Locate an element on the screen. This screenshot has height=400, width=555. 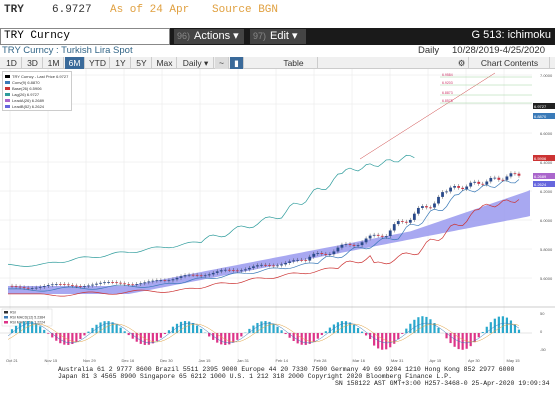
table-button: Table is located at coordinates (294, 63).